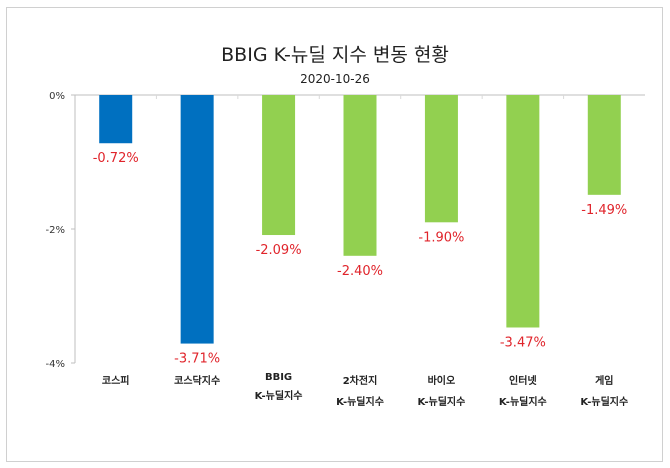 The height and width of the screenshot is (468, 670). I want to click on x-category-label: BBIG, so click(278, 377).